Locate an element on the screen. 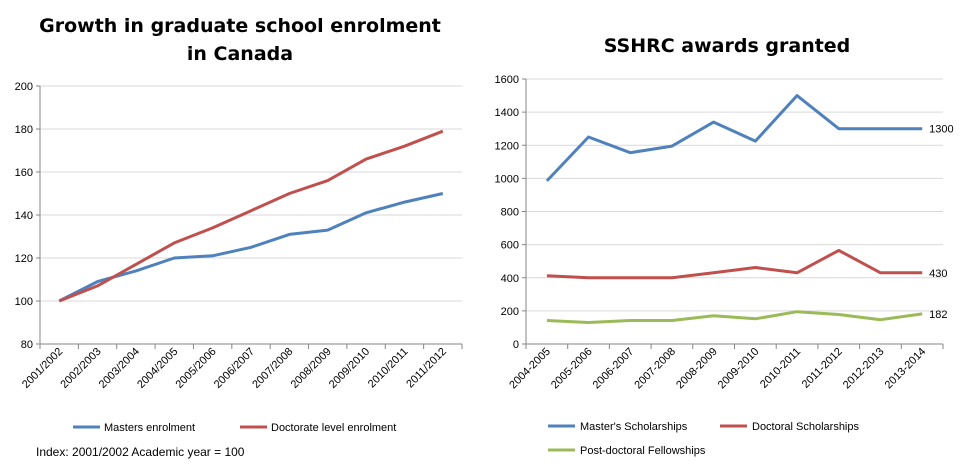 This screenshot has width=973, height=470. y-tick-label: 100 is located at coordinates (24, 302).